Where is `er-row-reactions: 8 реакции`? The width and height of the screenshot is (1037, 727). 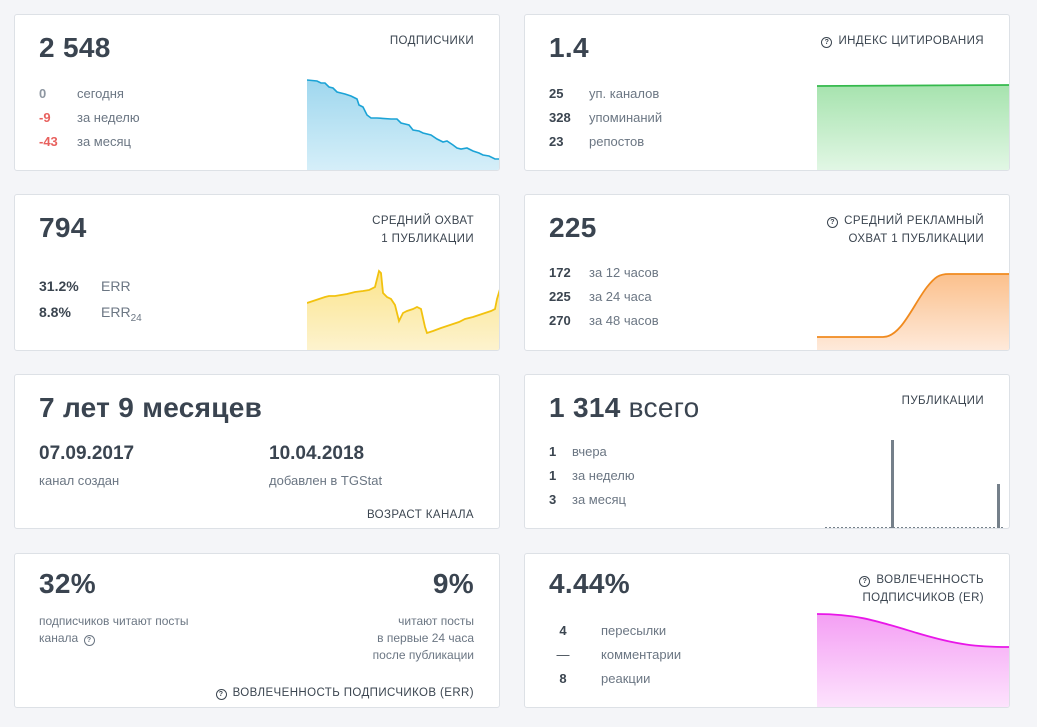 er-row-reactions: 8 реакции is located at coordinates (605, 678).